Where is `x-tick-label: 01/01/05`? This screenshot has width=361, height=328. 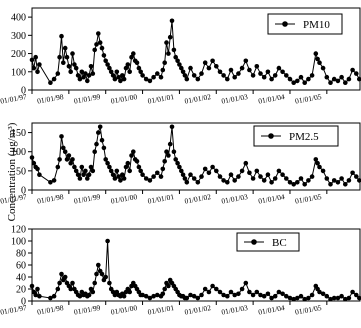
x-tick-label: 01/01/05 is located at coordinates (308, 199).